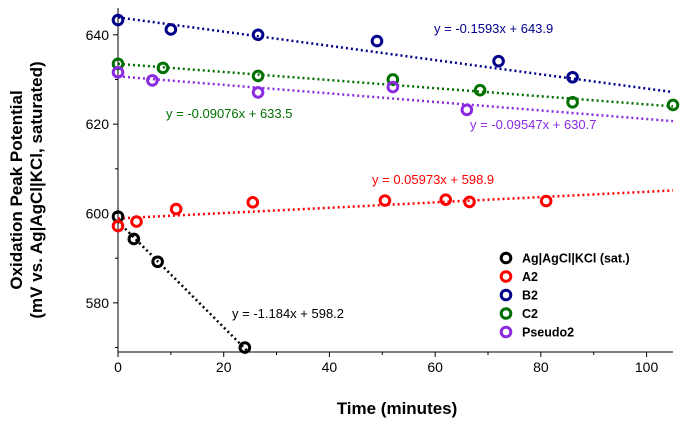 The width and height of the screenshot is (682, 428). I want to click on legend-label: Pseudo2, so click(548, 333).